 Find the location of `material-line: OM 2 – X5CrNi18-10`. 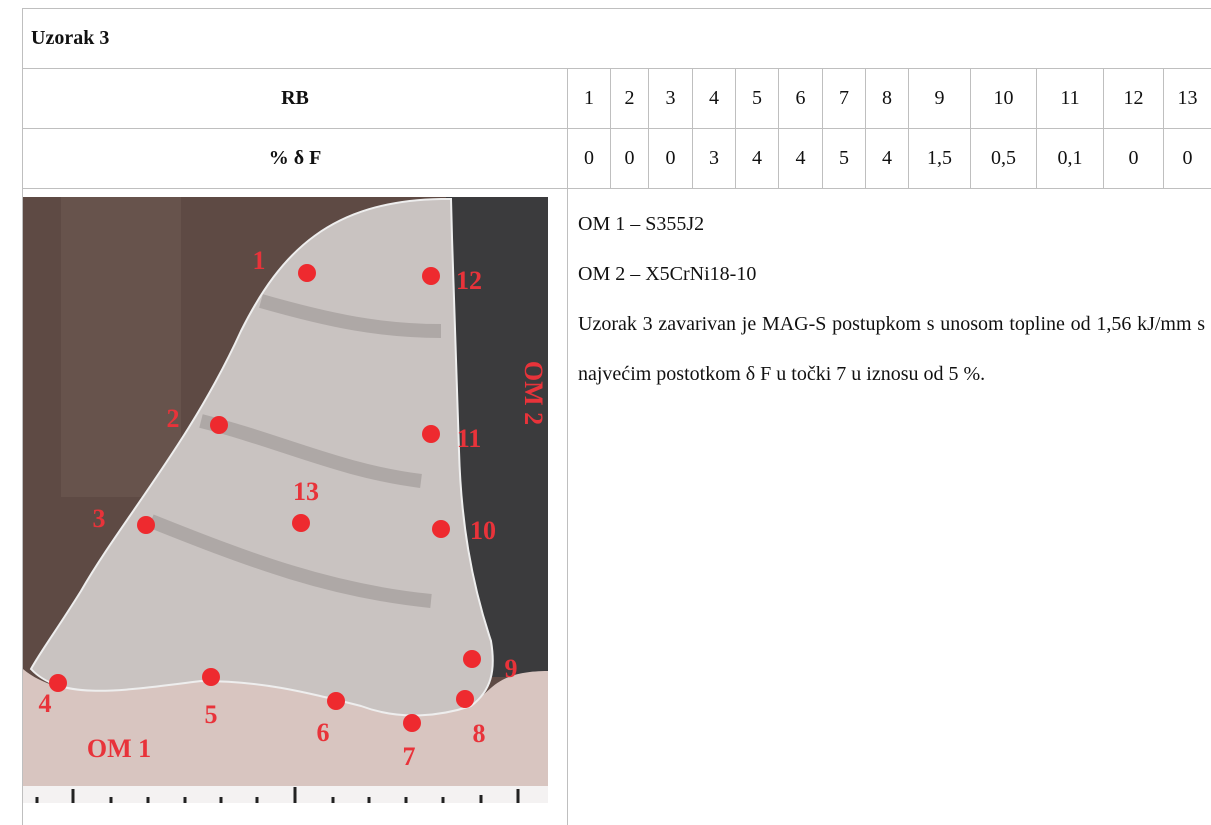

material-line: OM 2 – X5CrNi18-10 is located at coordinates (891, 274).